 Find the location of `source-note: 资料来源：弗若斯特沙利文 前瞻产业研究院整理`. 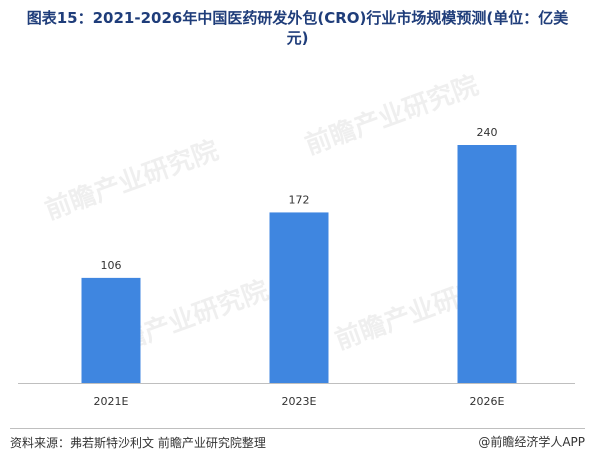

source-note: 资料来源：弗若斯特沙利文 前瞻产业研究院整理 is located at coordinates (138, 443).